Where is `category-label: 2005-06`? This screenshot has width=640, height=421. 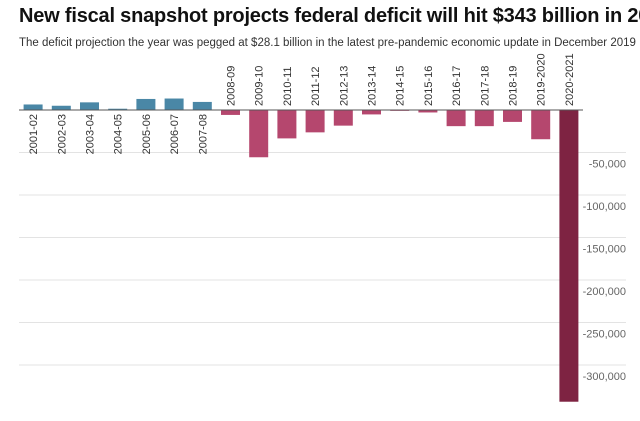 category-label: 2005-06 is located at coordinates (147, 134).